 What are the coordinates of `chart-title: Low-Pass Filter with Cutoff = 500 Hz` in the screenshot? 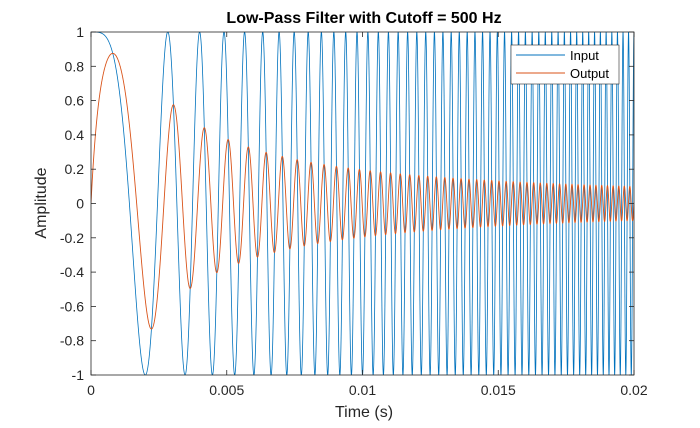 It's located at (363, 18).